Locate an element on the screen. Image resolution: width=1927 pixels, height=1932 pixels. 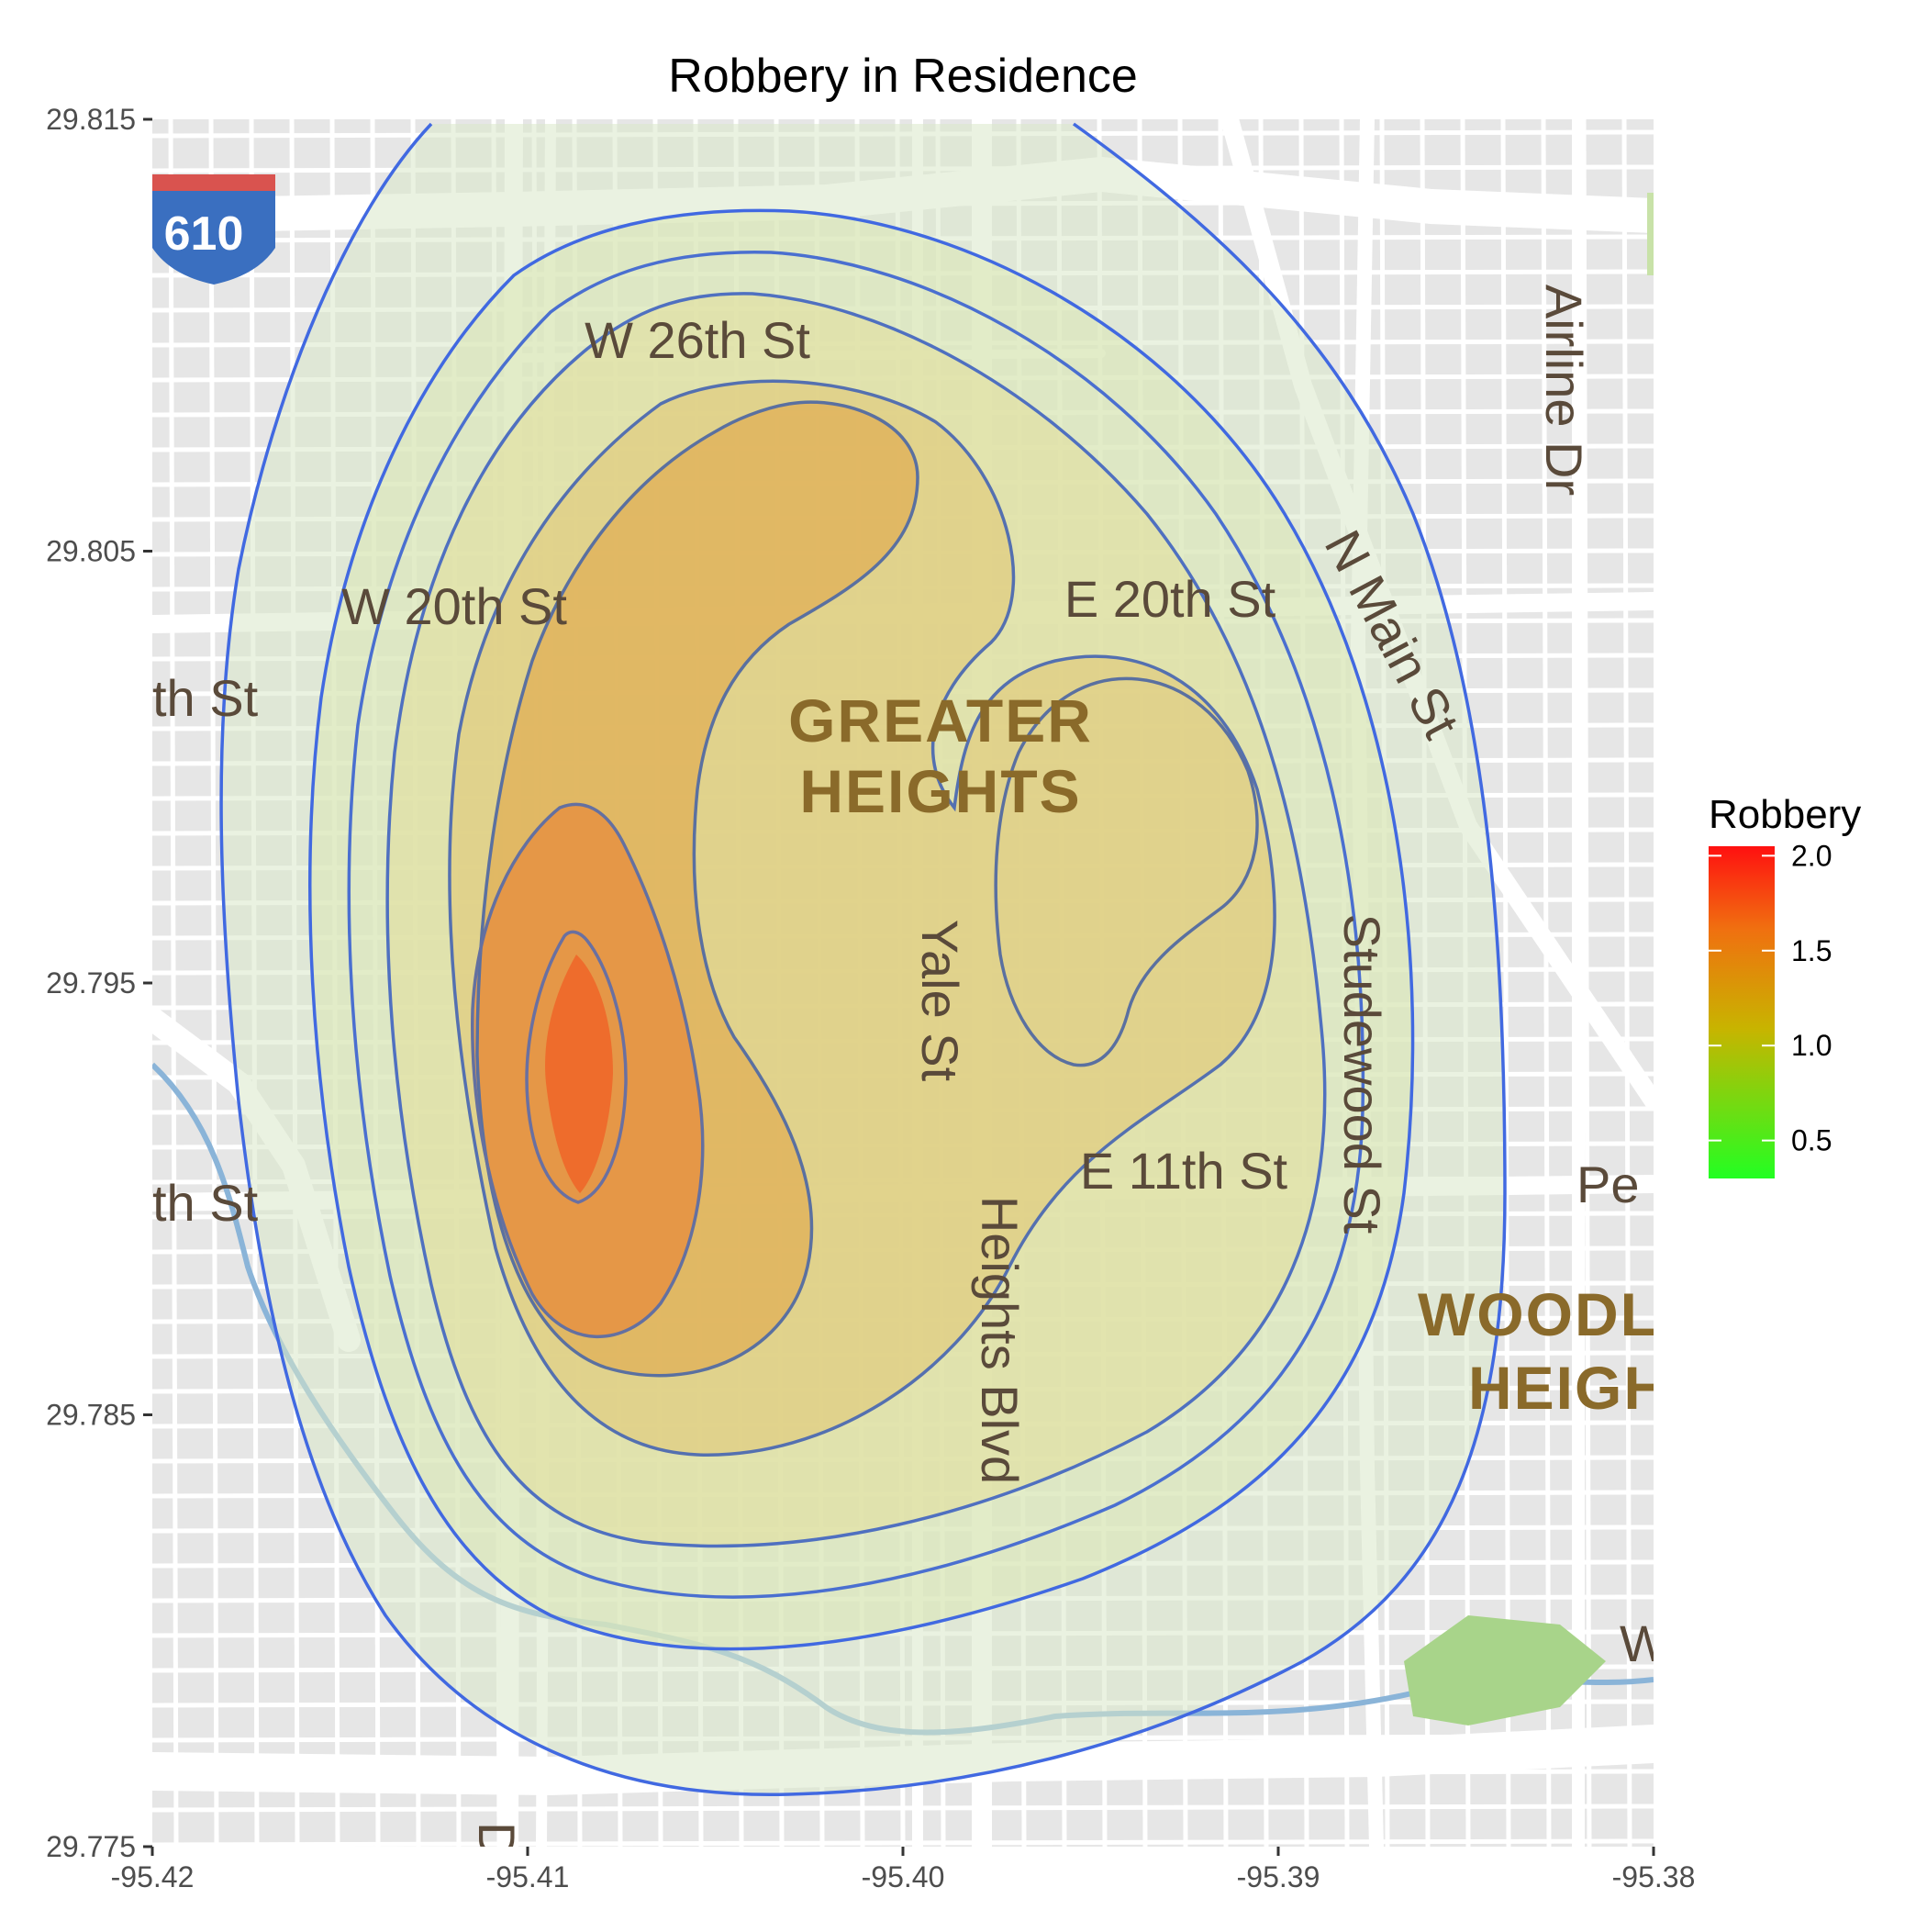
y-tick-label: 29.785 is located at coordinates (91, 1415).